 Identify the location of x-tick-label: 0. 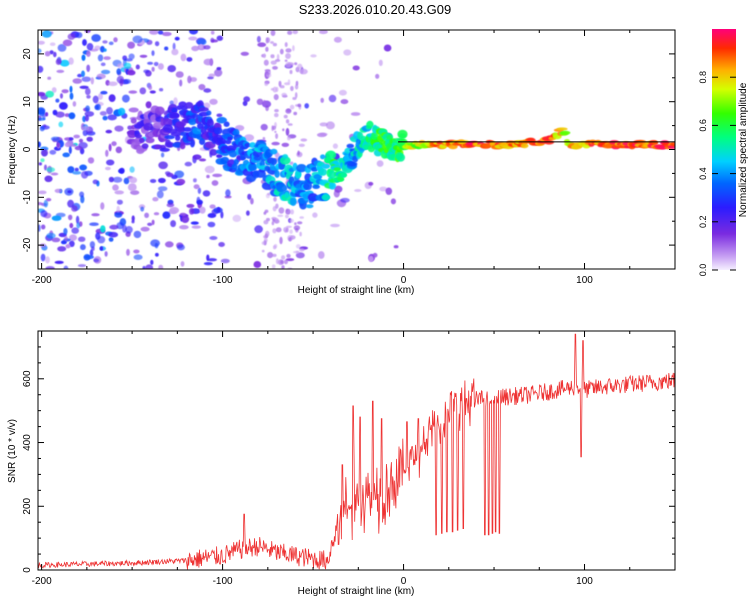
(404, 581).